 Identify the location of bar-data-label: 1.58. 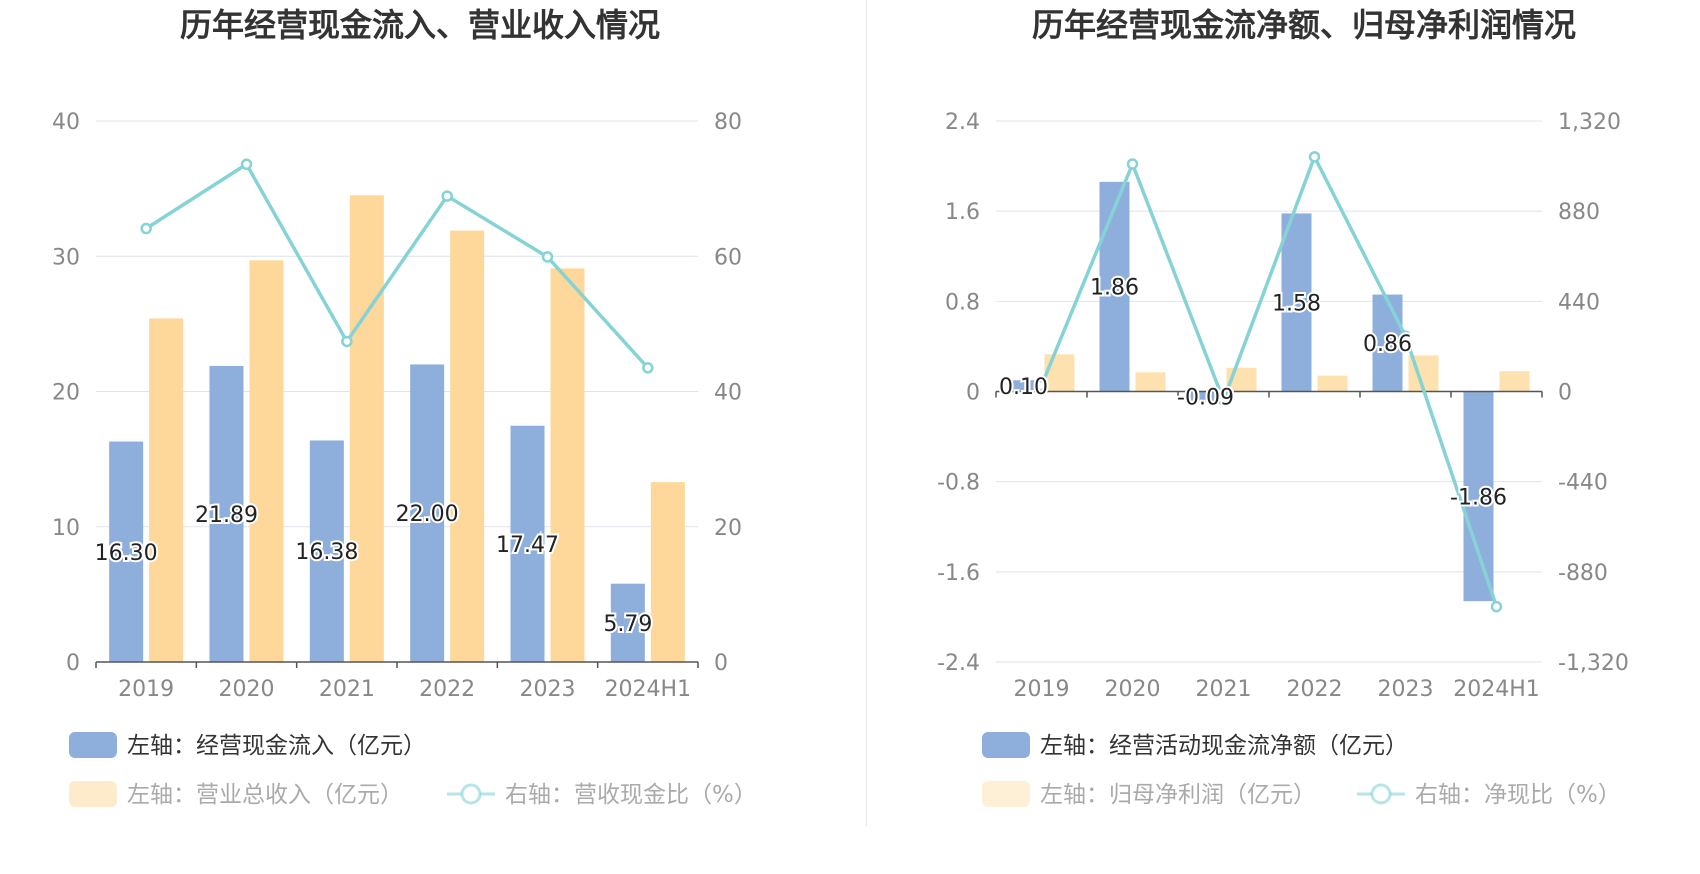
(1296, 303).